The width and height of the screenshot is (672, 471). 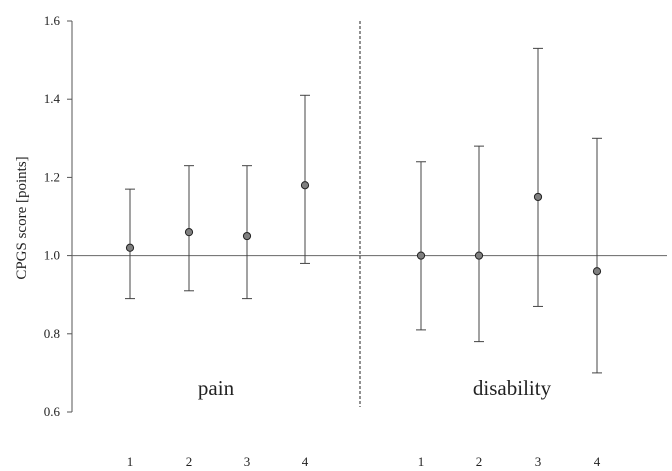 I want to click on group-labels: pain disability, so click(x=375, y=388).